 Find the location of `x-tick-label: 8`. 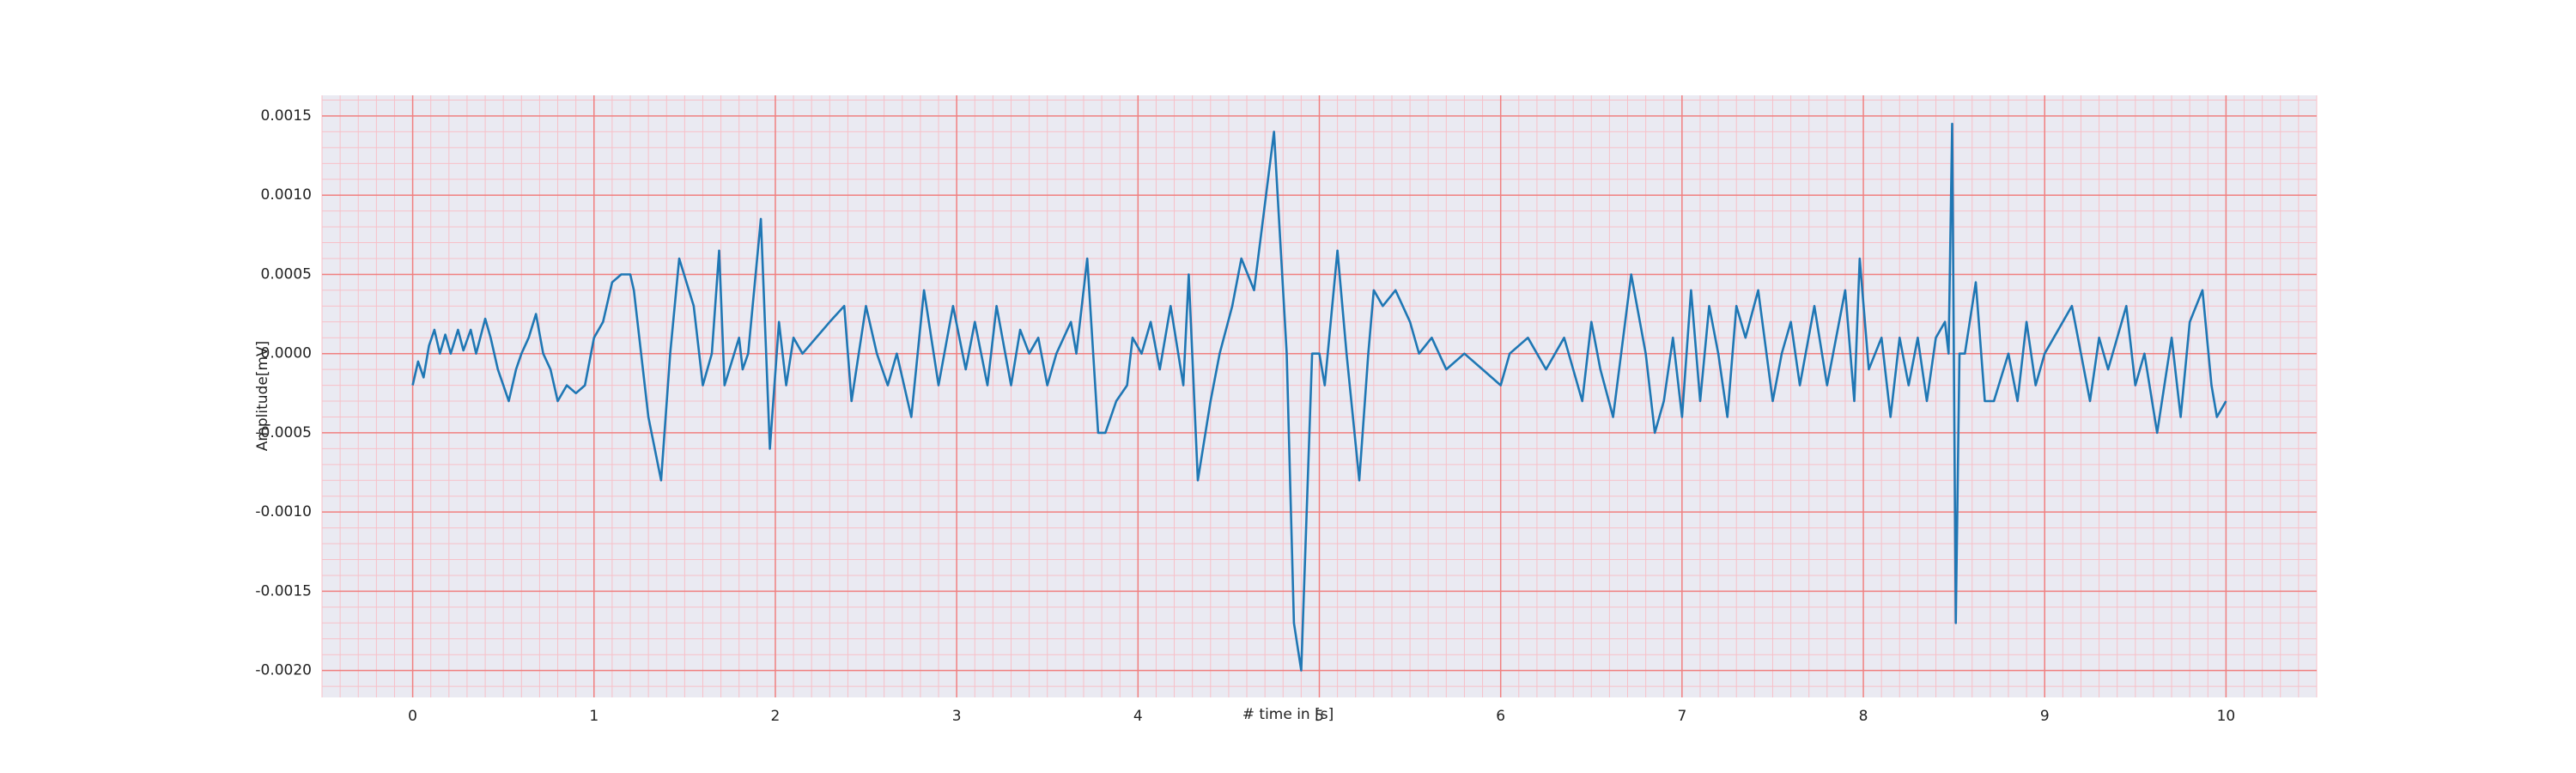

x-tick-label: 8 is located at coordinates (1864, 716).